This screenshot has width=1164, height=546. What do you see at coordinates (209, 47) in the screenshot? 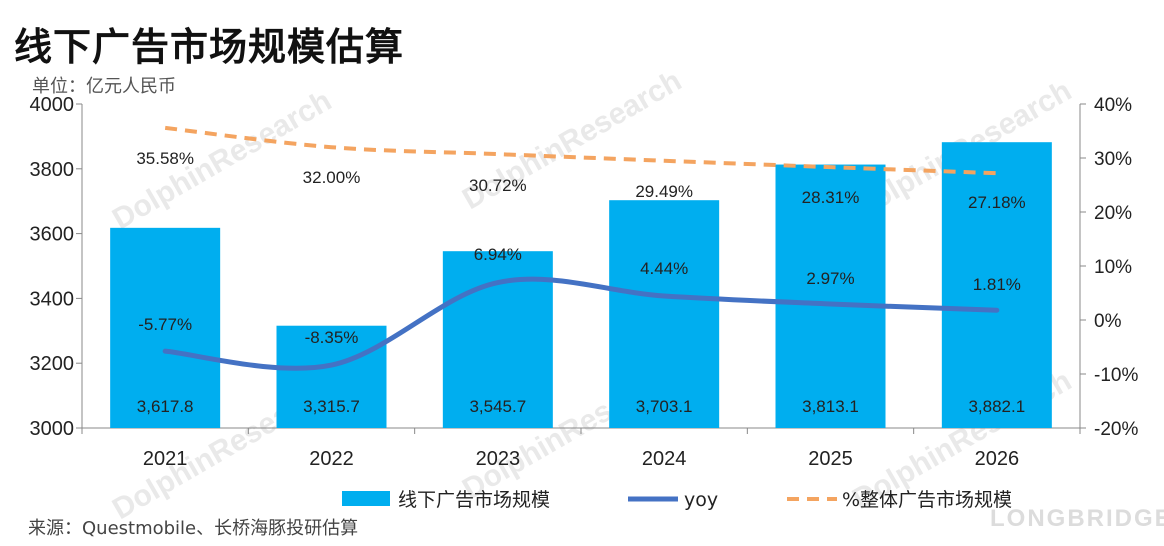
I see `chart-title: 线下广告市场规模估算` at bounding box center [209, 47].